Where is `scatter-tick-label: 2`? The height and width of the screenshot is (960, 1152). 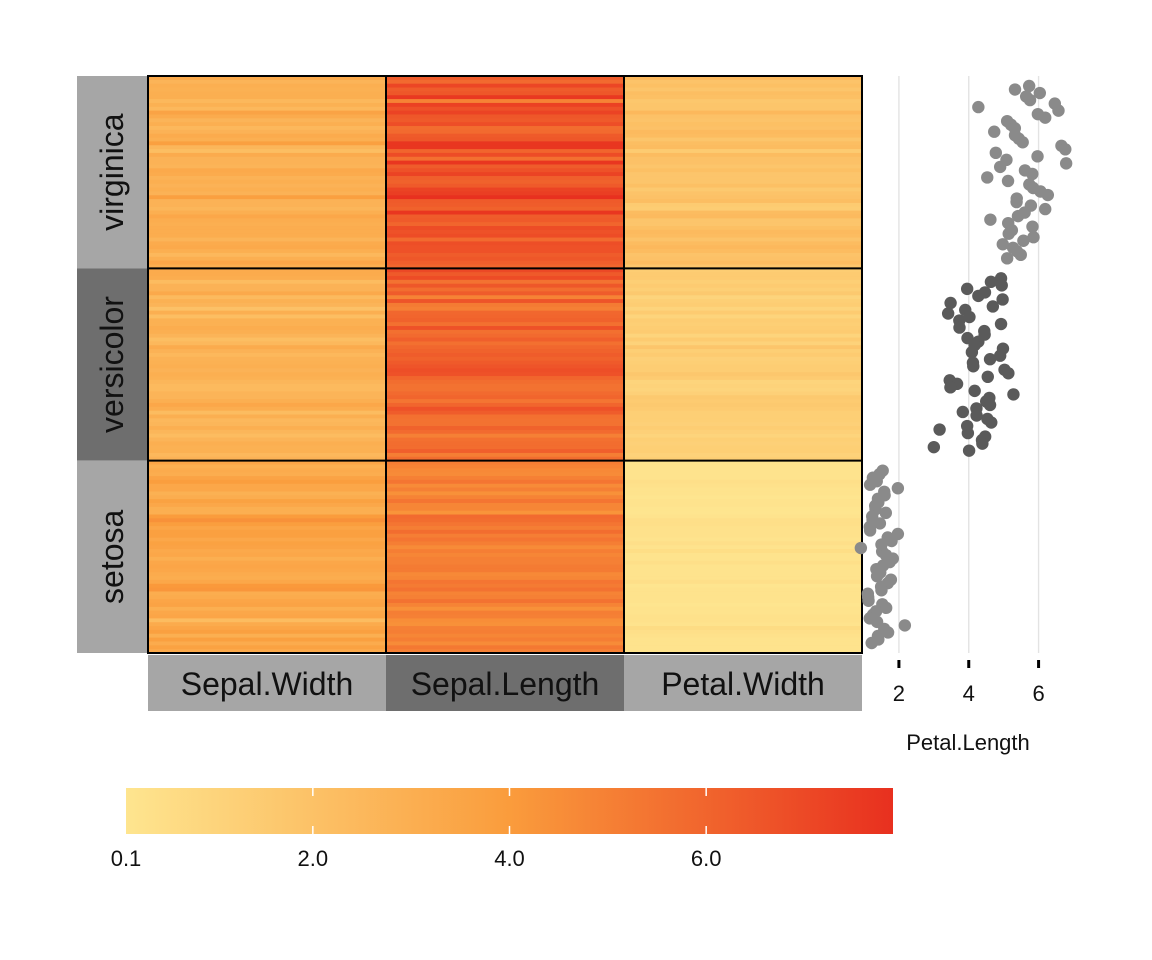
scatter-tick-label: 2 is located at coordinates (899, 693).